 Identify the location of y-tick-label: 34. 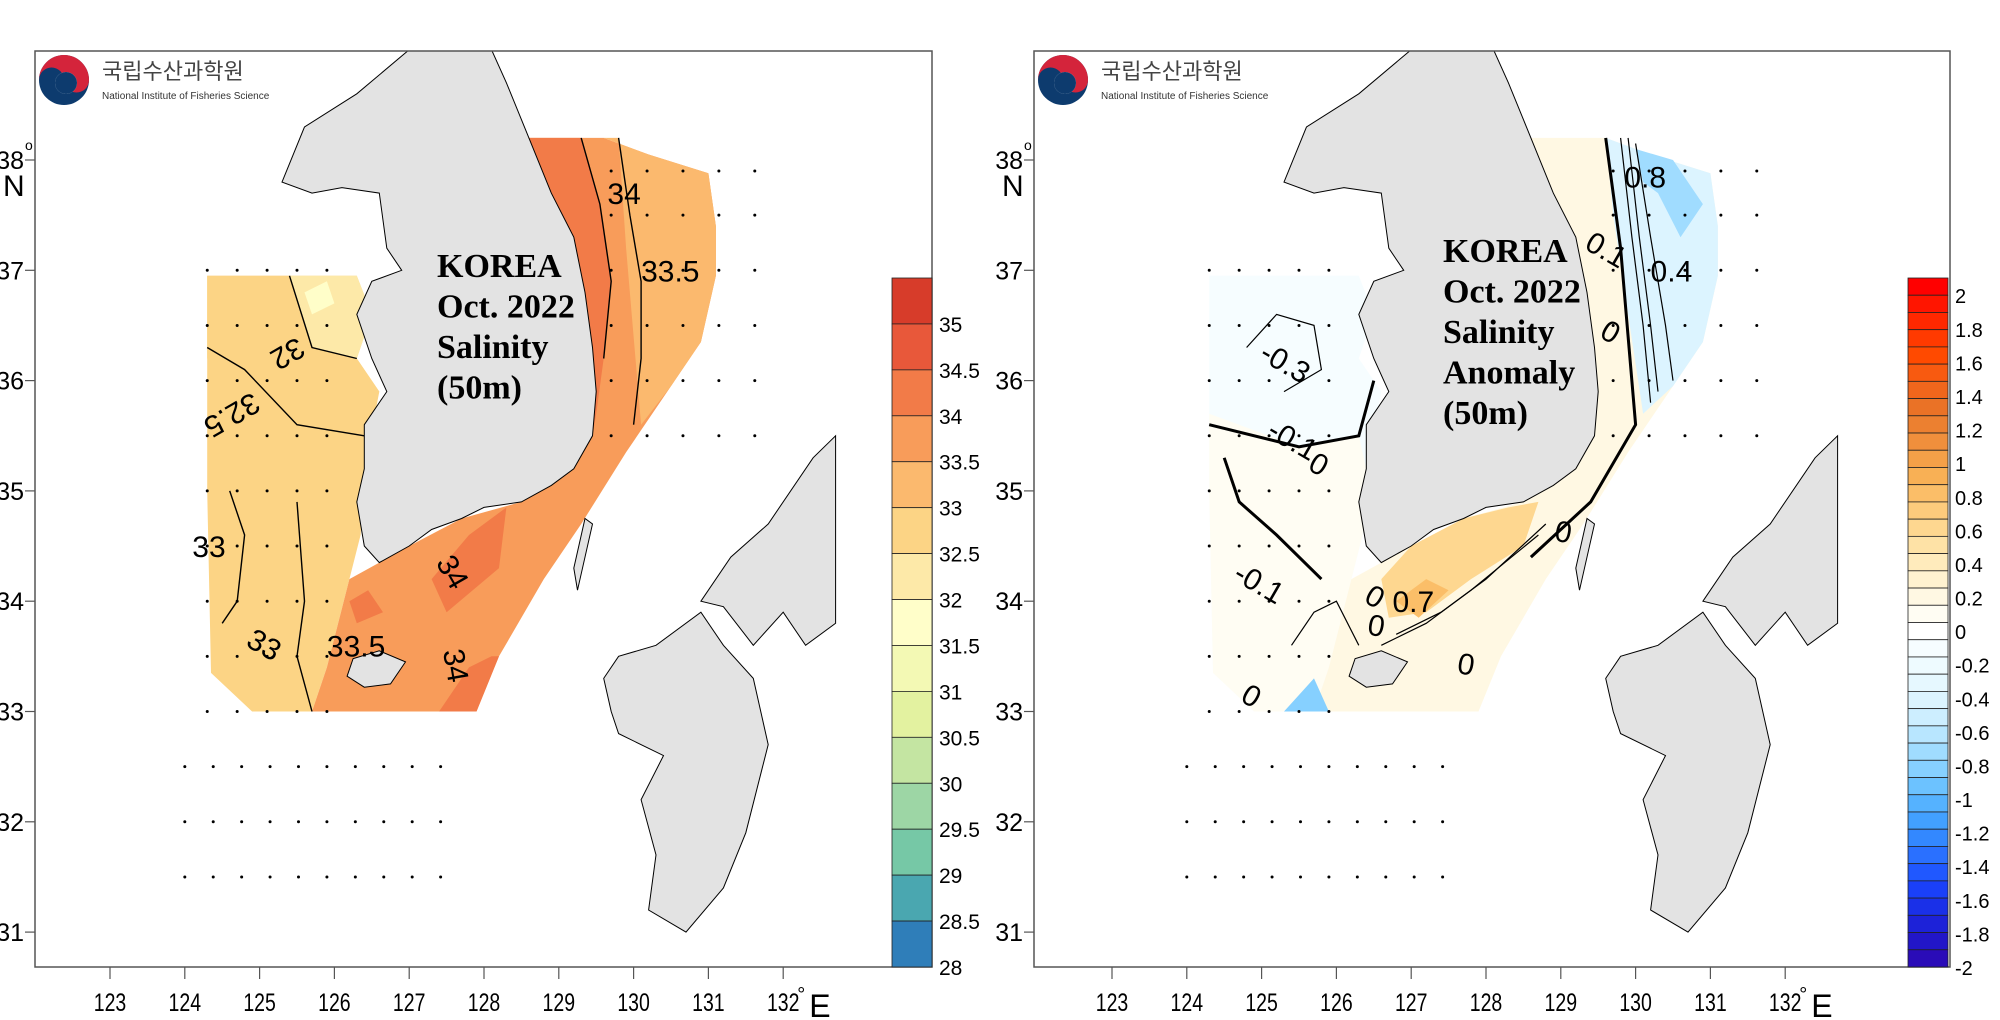
(12, 602).